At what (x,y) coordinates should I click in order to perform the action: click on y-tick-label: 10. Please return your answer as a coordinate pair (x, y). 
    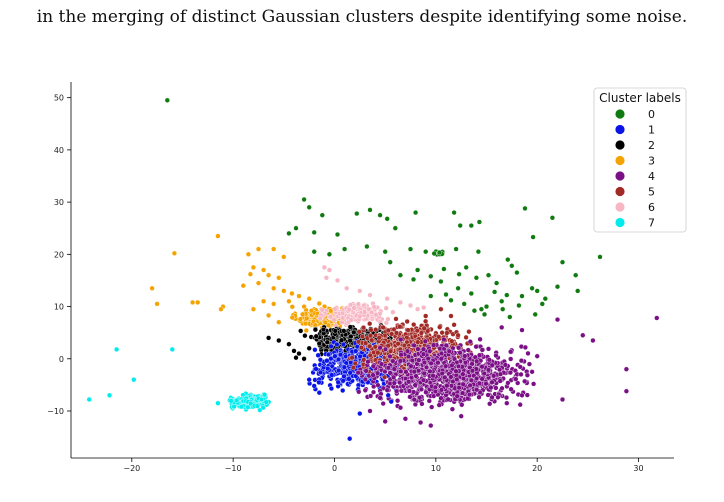
    Looking at the image, I should click on (59, 307).